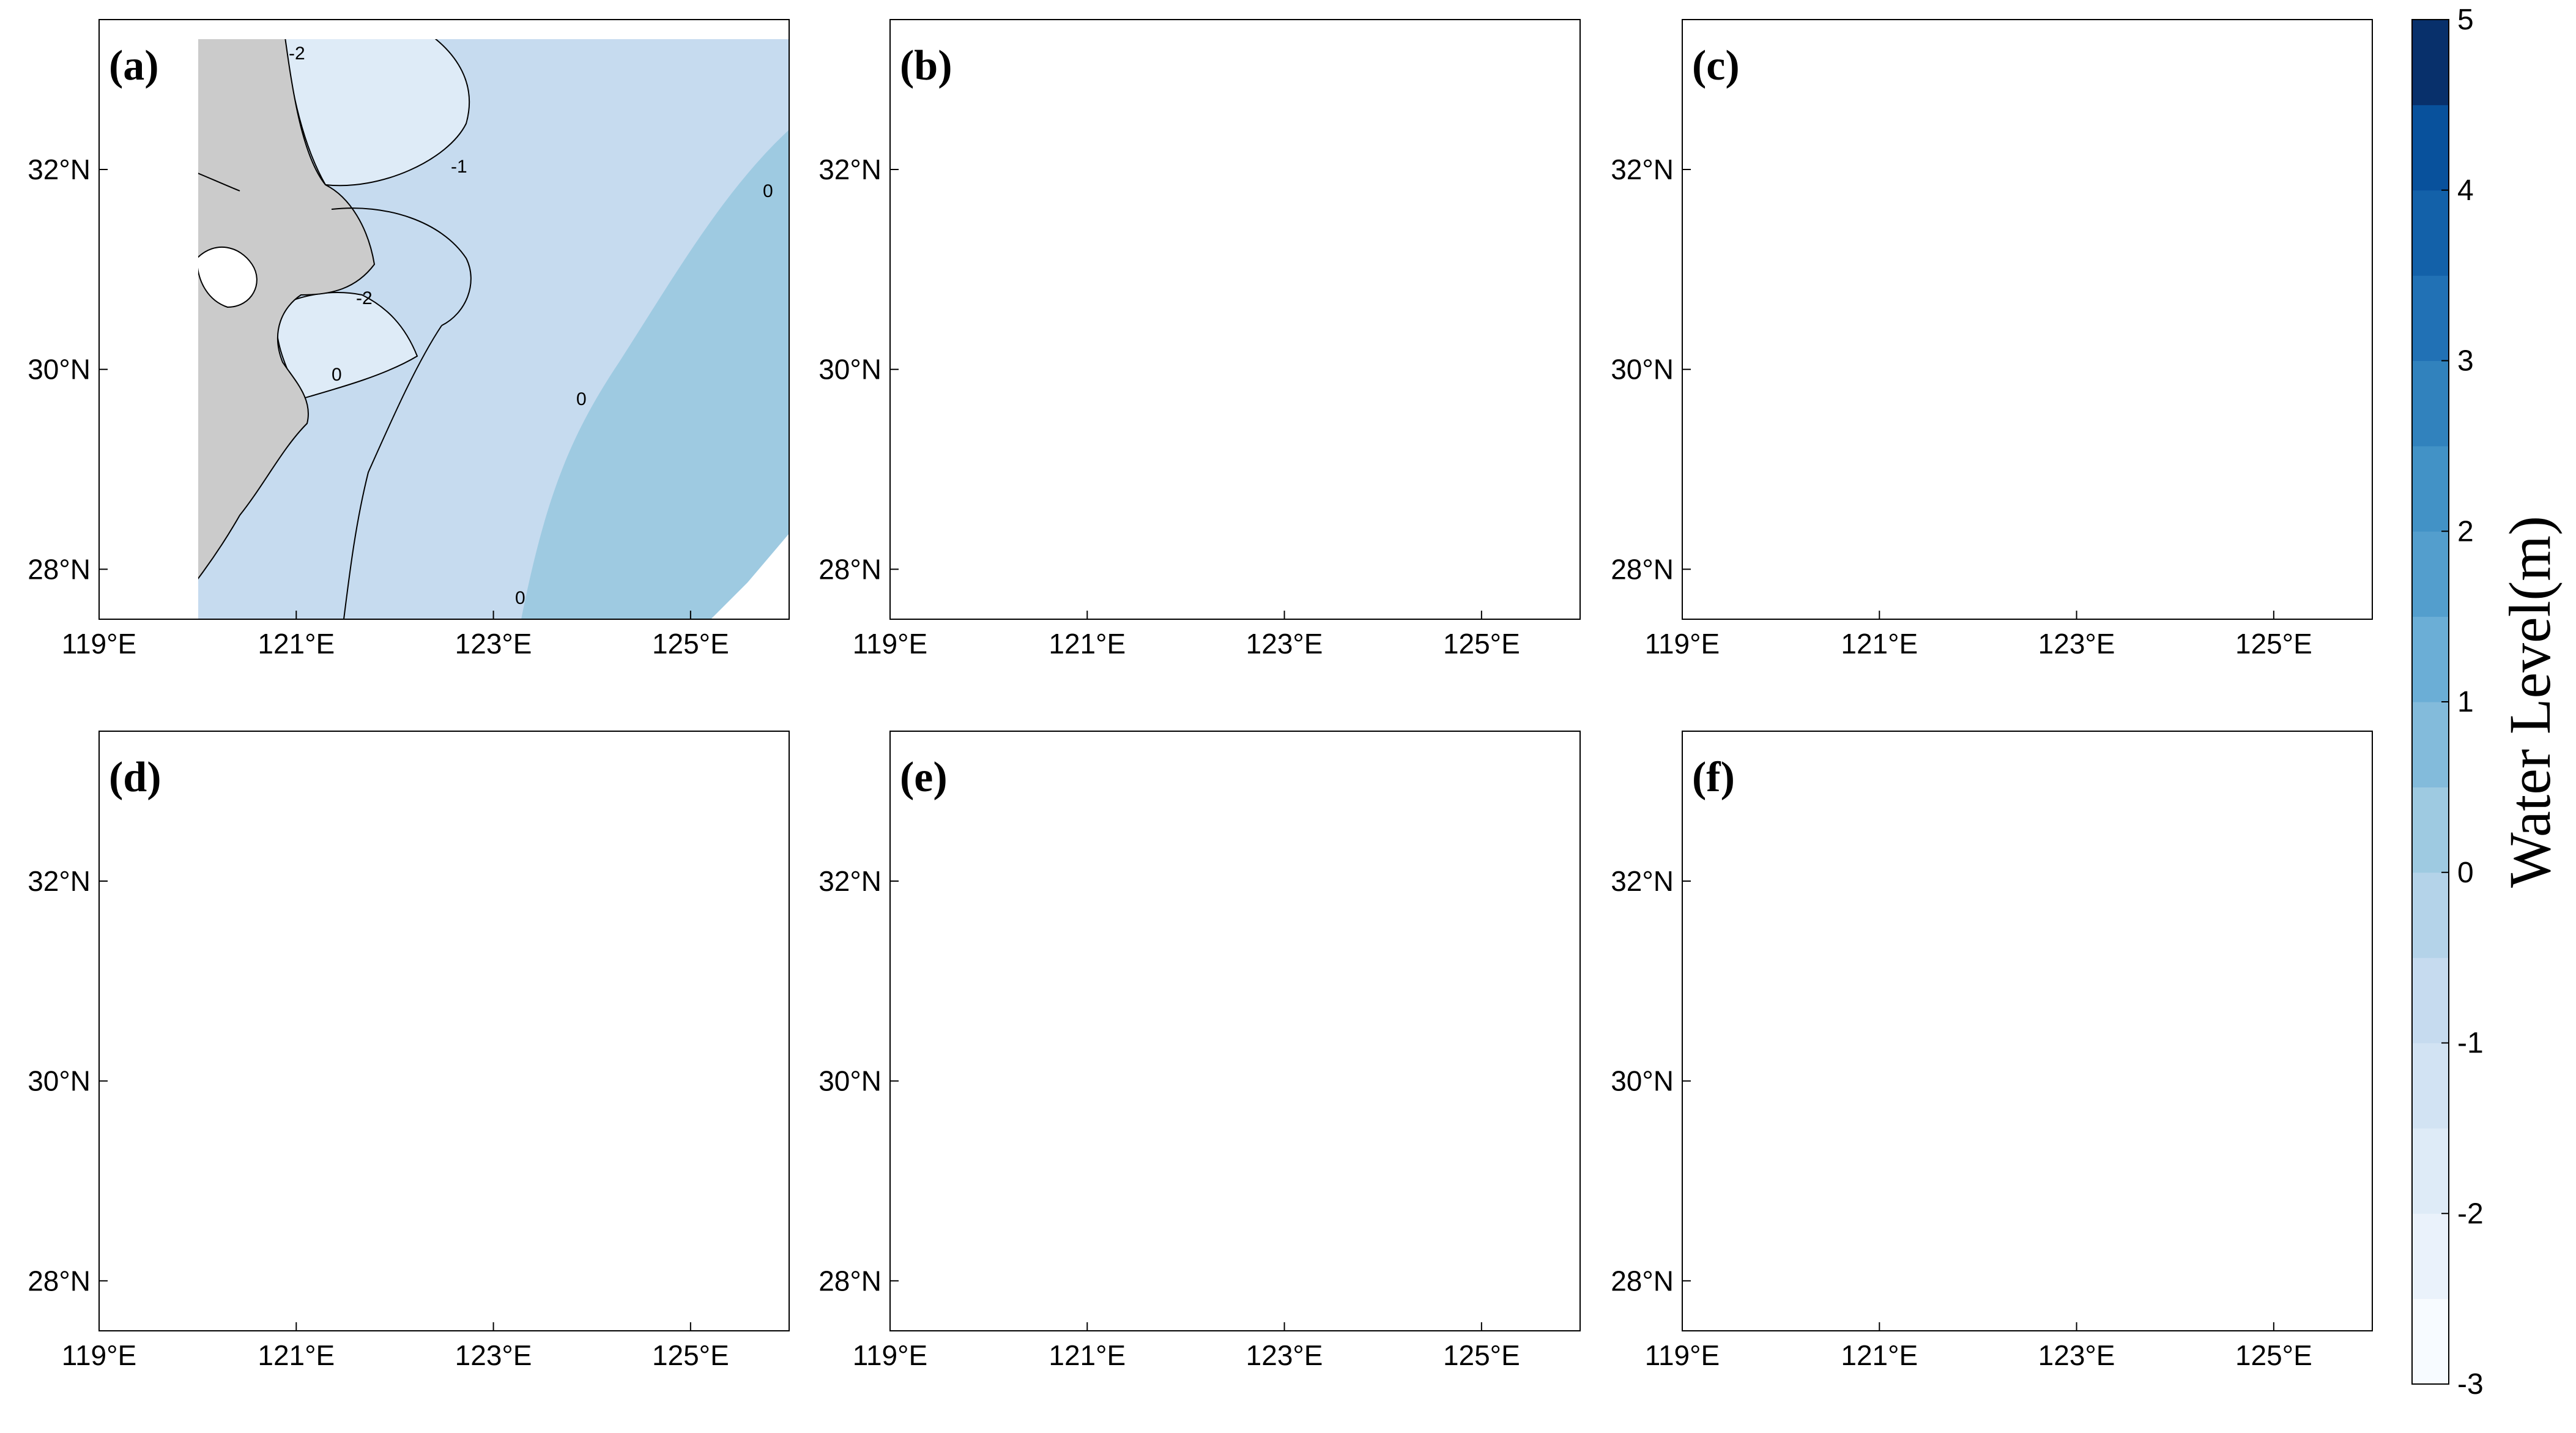 Image resolution: width=2576 pixels, height=1433 pixels. I want to click on colorbar-swatches, so click(2430, 702).